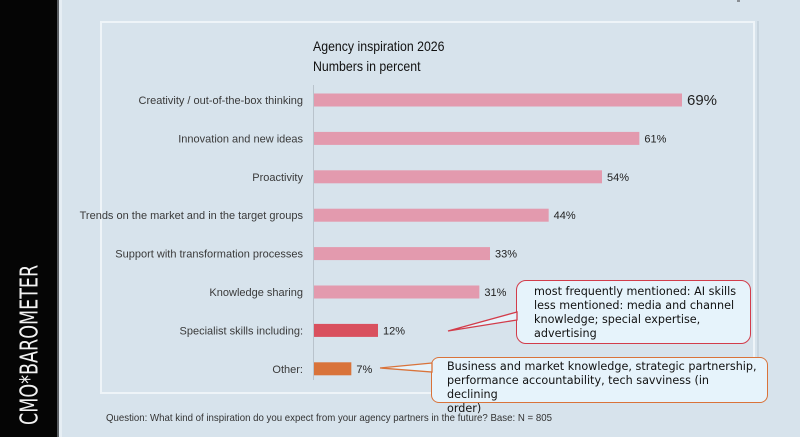  What do you see at coordinates (738, 1) in the screenshot?
I see `page-mark` at bounding box center [738, 1].